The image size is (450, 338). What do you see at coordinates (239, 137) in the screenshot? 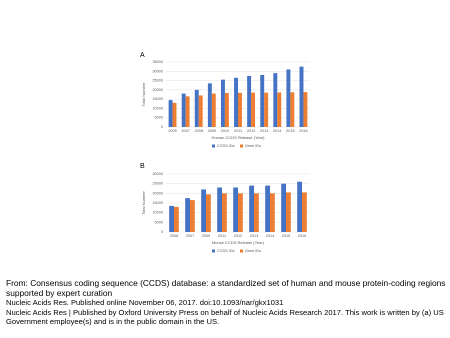
I see `x-axis-label: Human CCDS Release (Year)` at bounding box center [239, 137].